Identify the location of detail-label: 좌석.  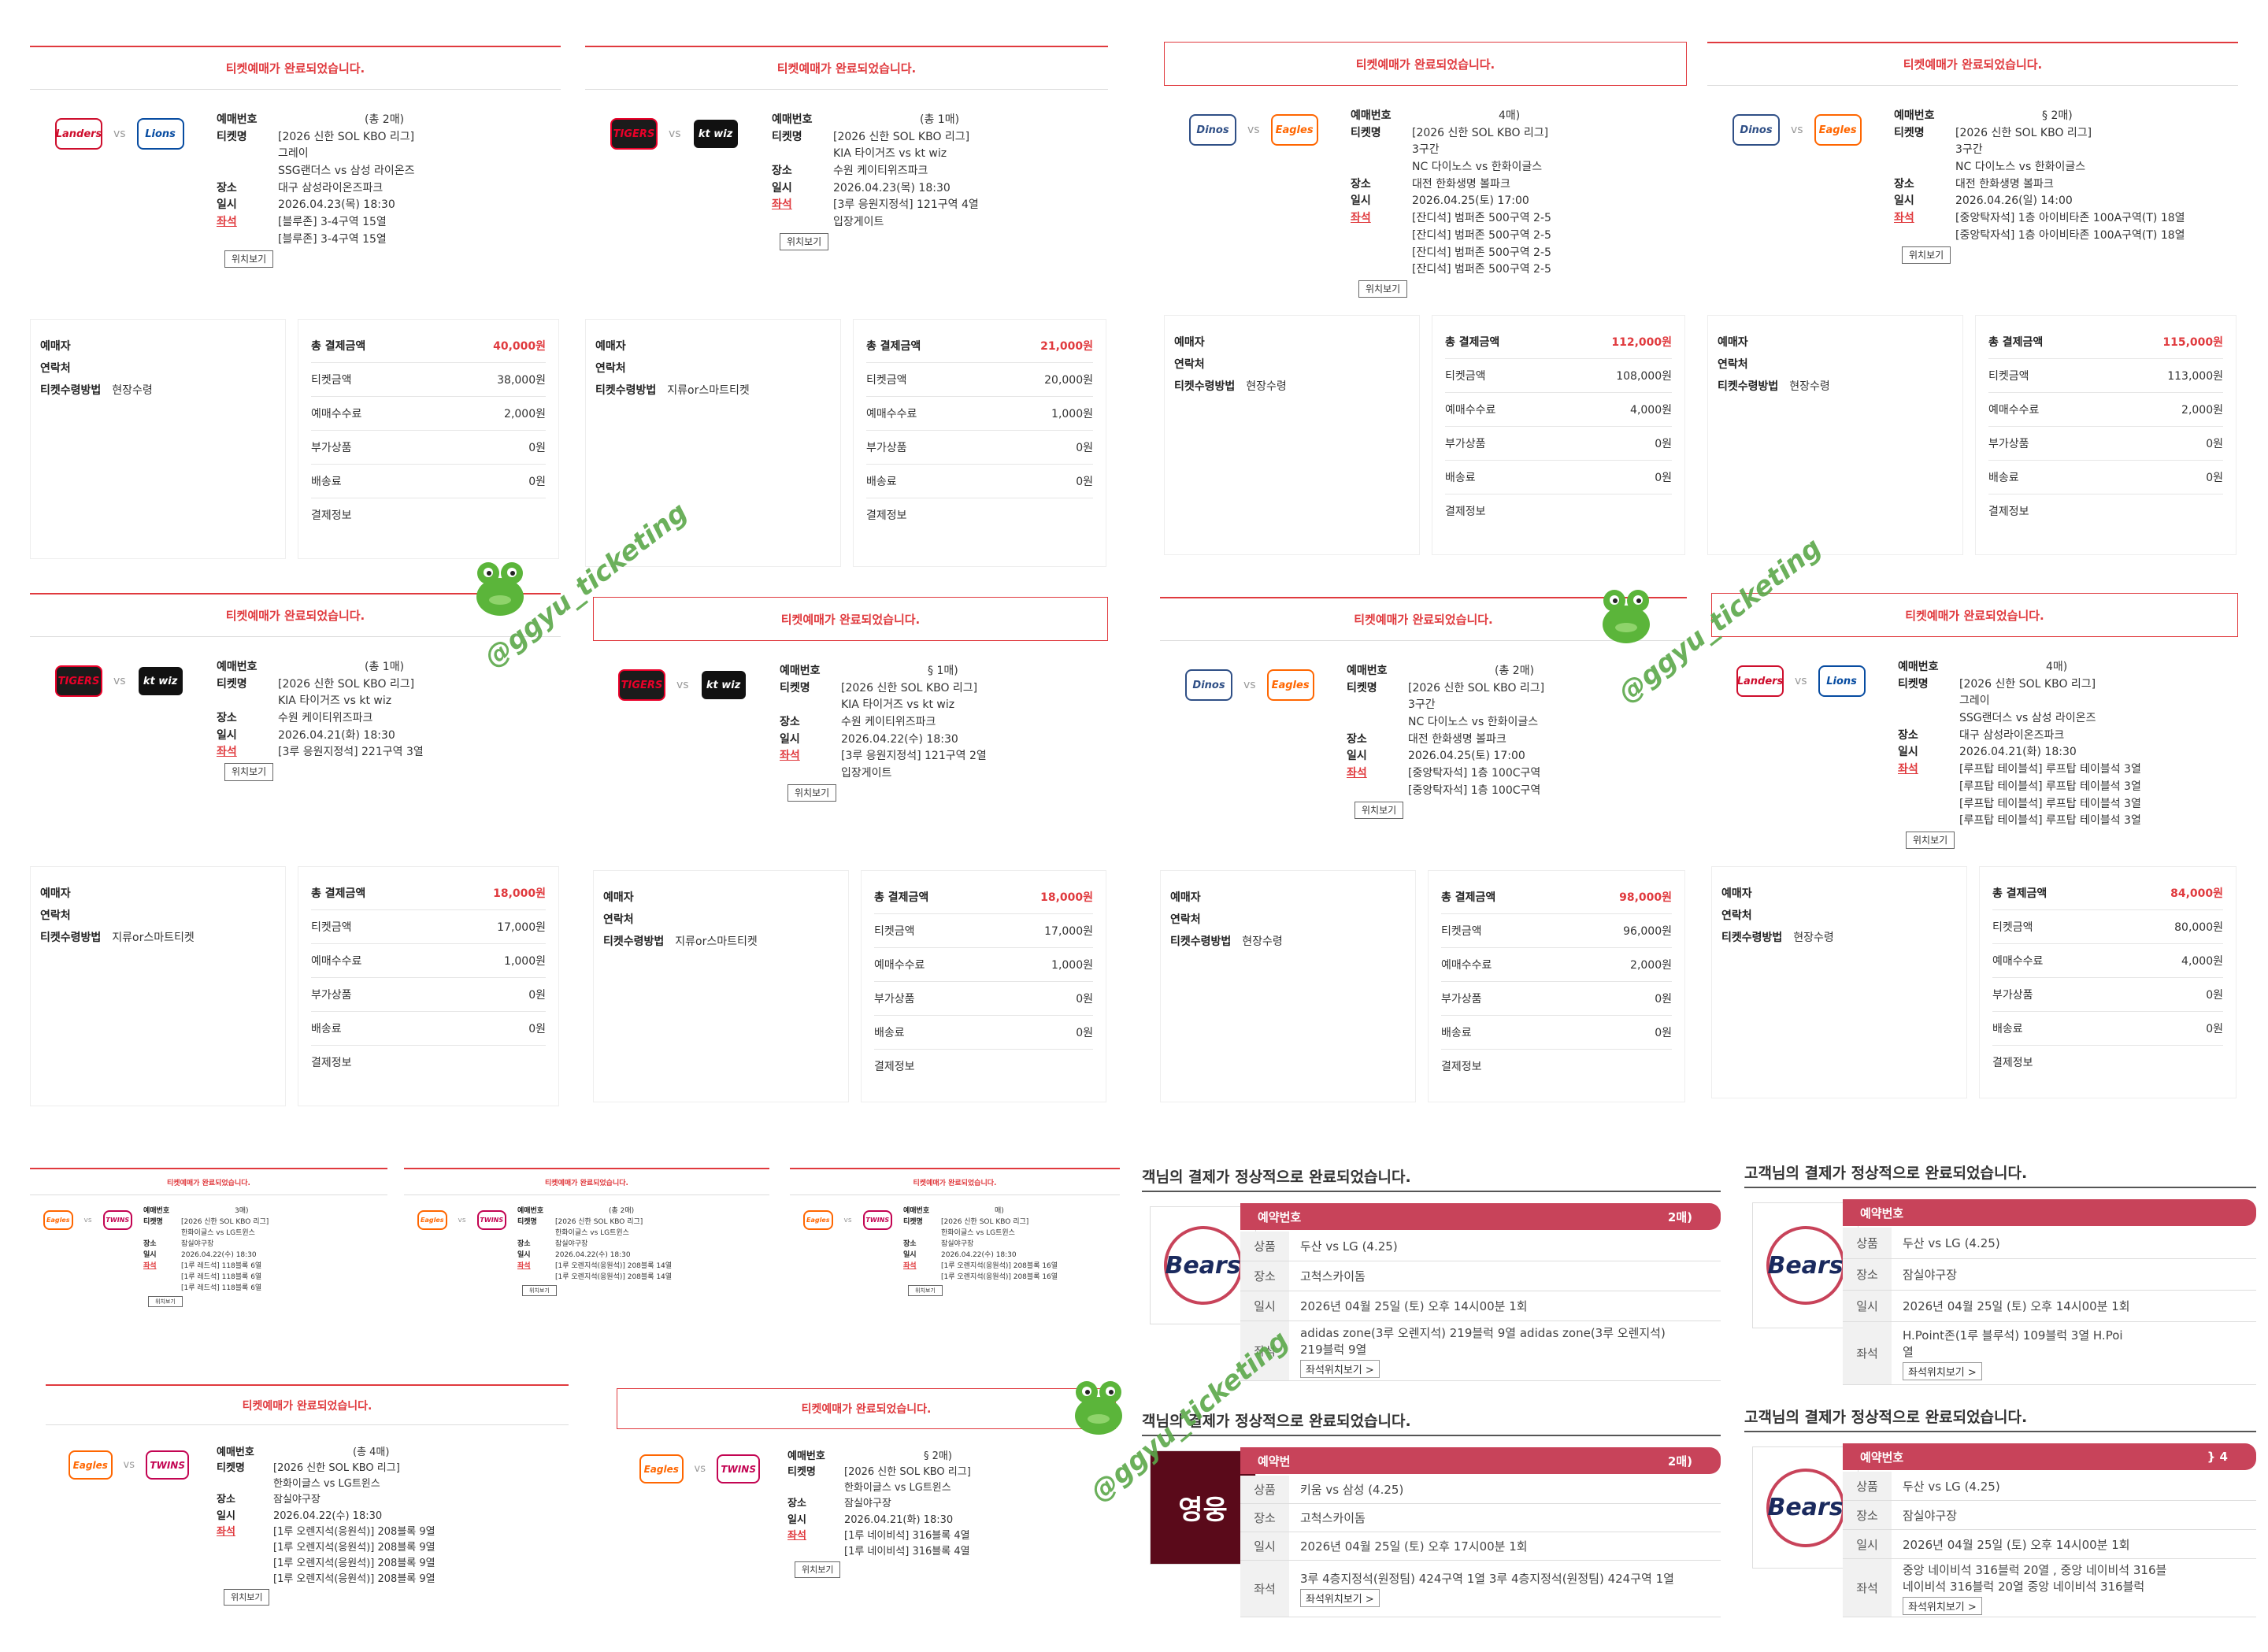
(1264, 1589).